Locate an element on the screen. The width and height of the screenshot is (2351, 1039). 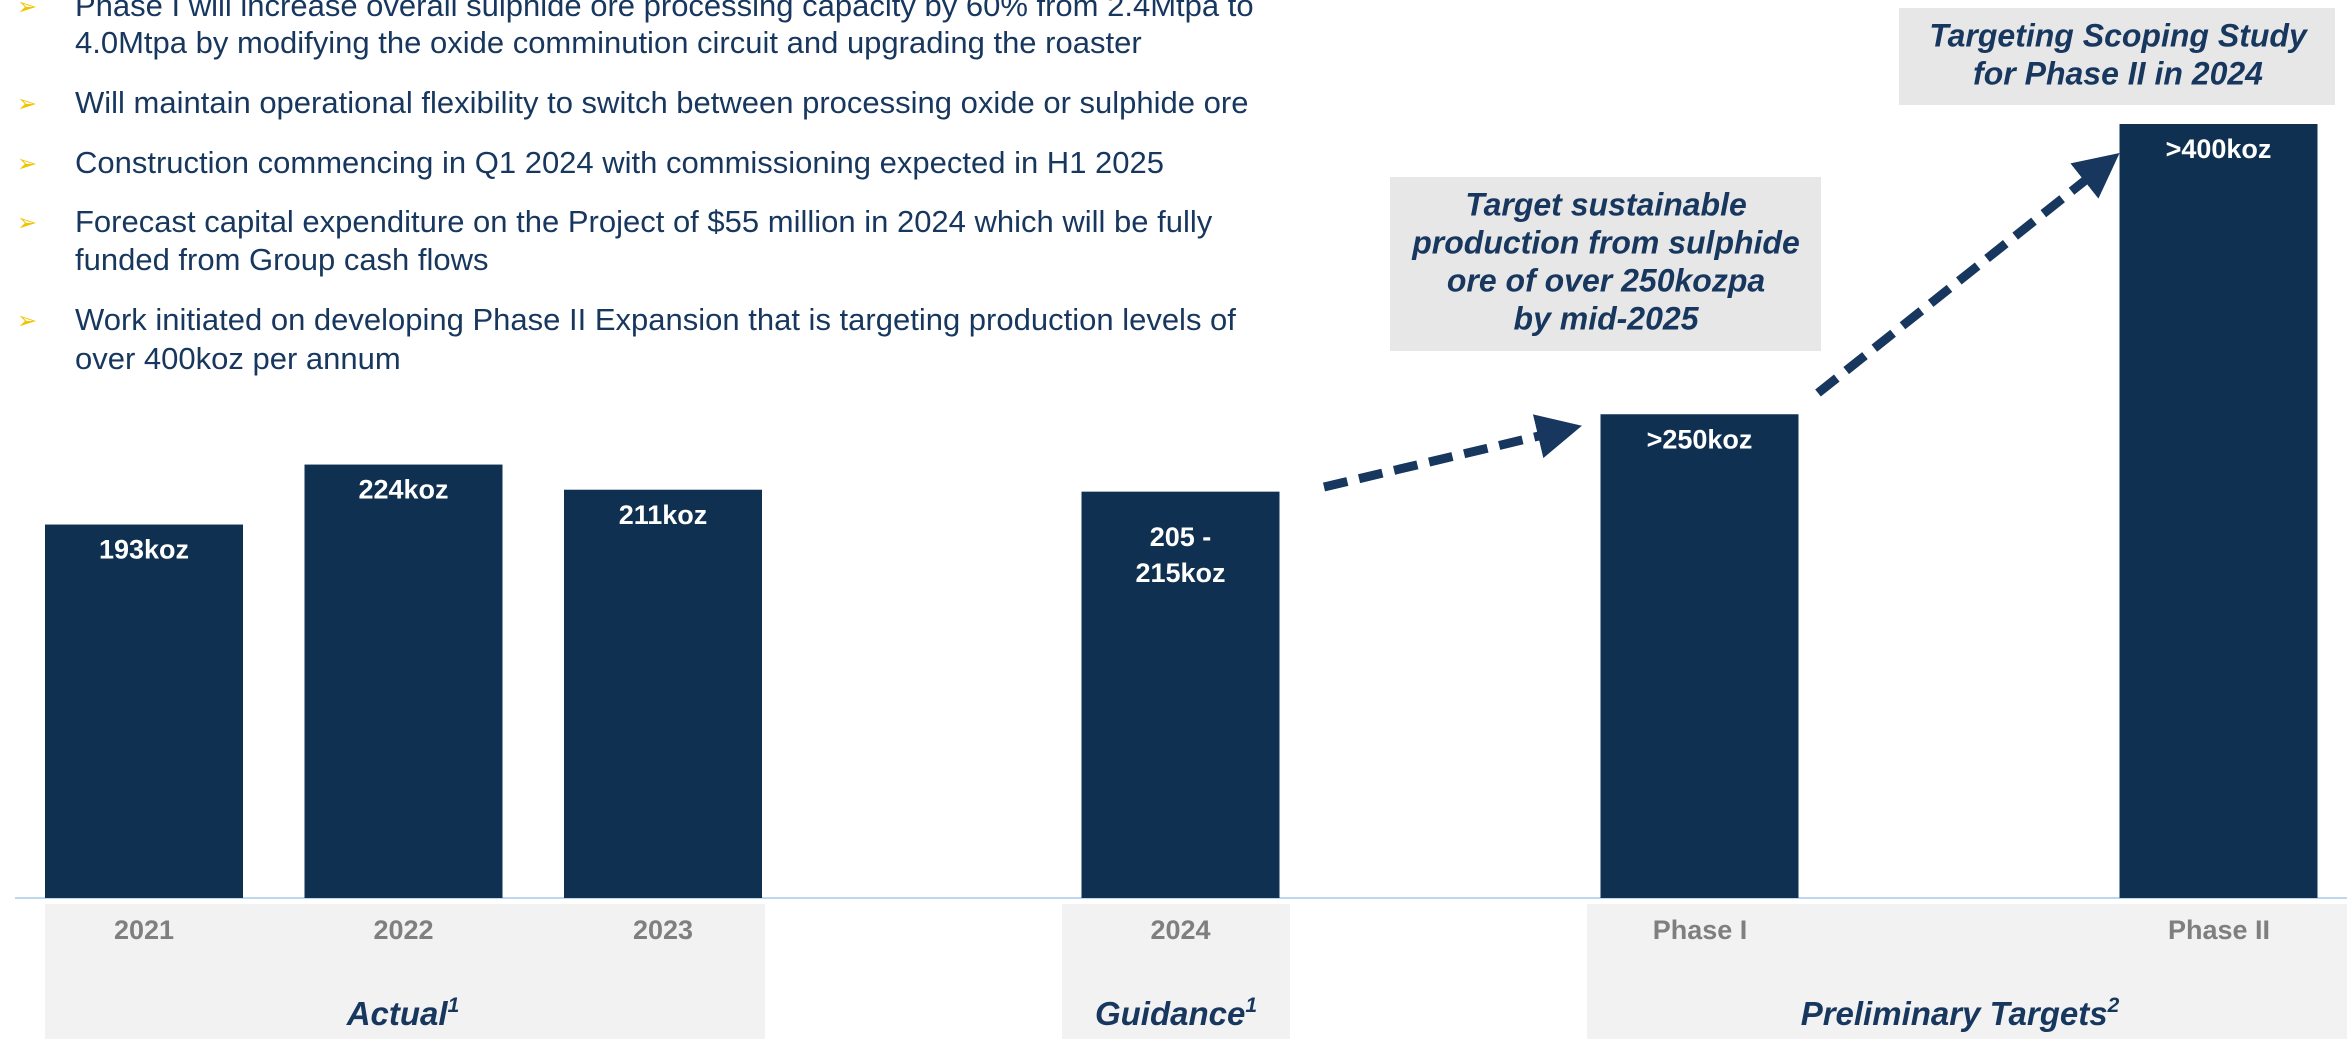
group-label: Actual1 is located at coordinates (403, 1013).